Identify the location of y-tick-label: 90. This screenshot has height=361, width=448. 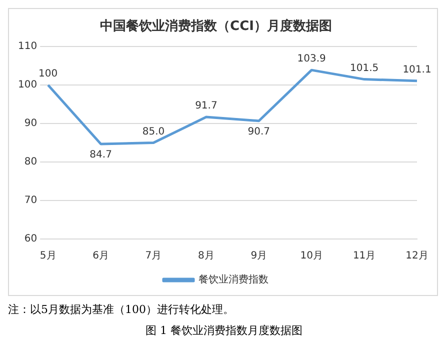
(31, 124).